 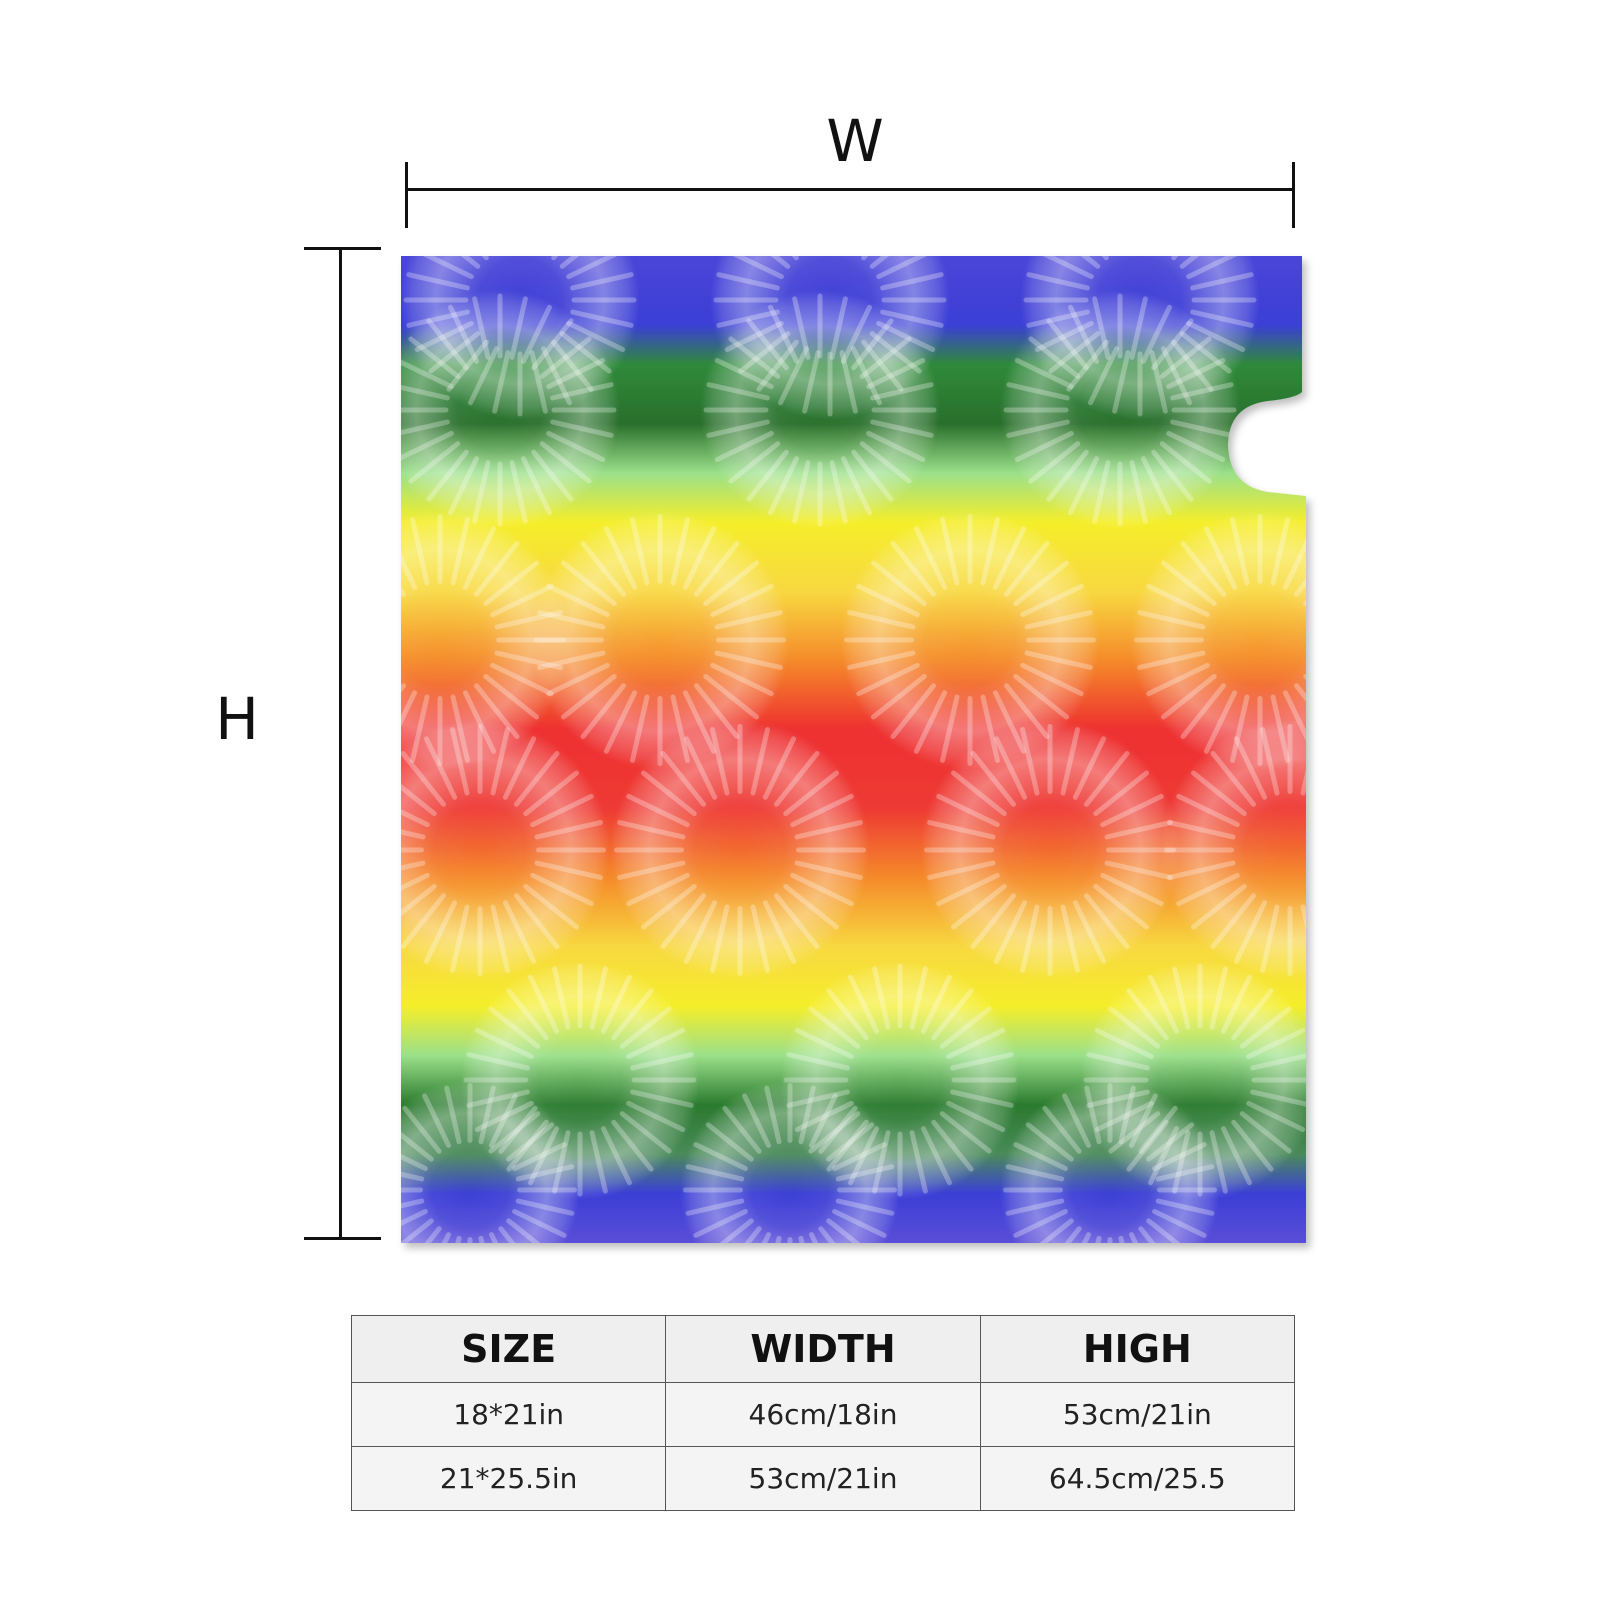 What do you see at coordinates (509, 1415) in the screenshot?
I see `size-cell: 18*21in` at bounding box center [509, 1415].